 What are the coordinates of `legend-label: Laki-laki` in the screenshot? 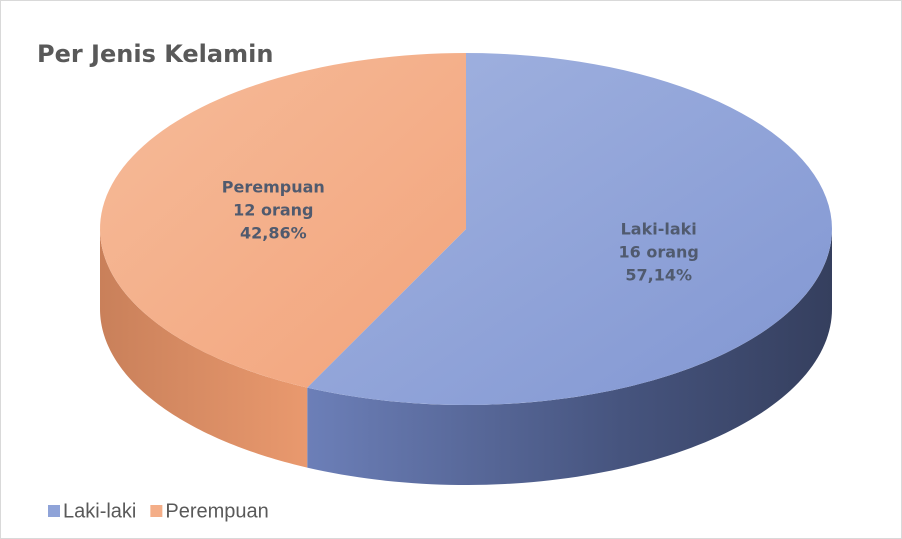 It's located at (99, 511).